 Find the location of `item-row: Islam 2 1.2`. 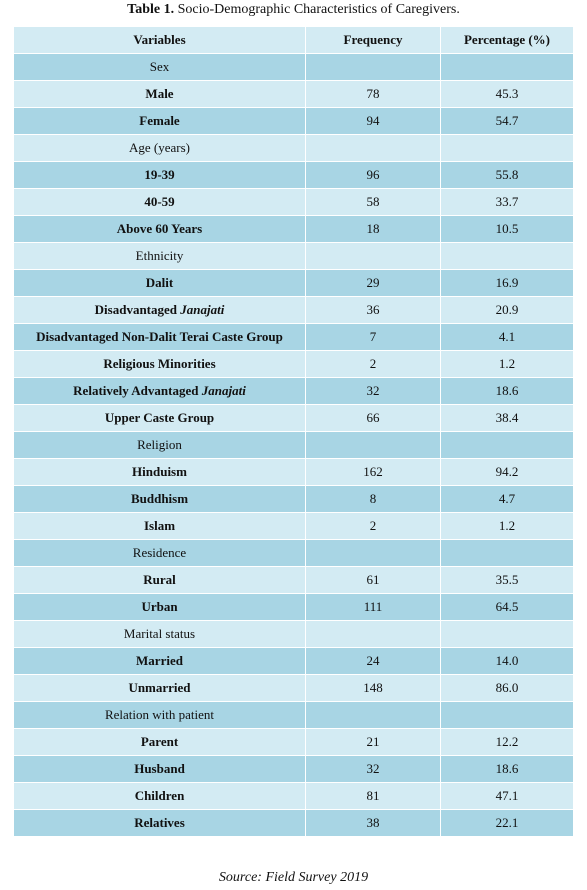

item-row: Islam 2 1.2 is located at coordinates (293, 526).